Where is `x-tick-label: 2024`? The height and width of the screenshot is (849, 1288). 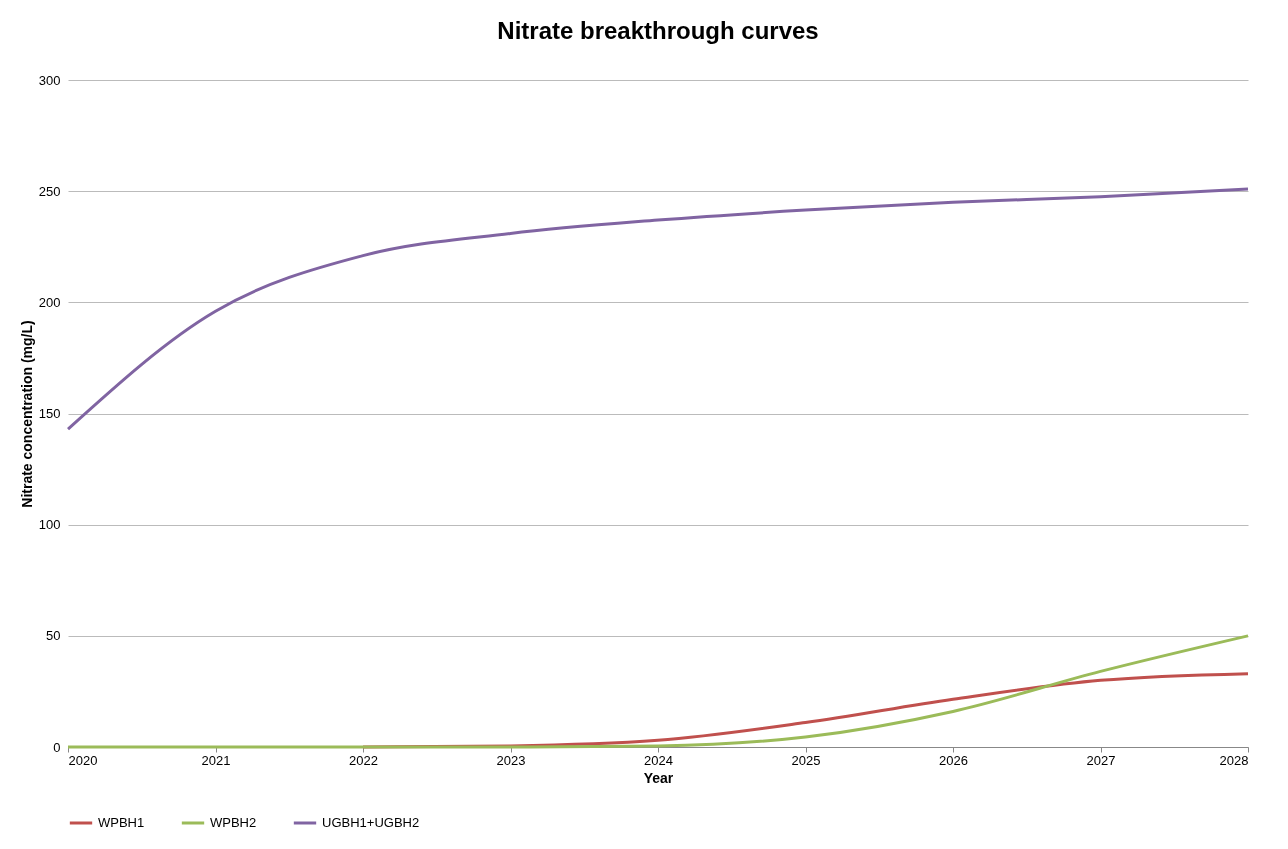
x-tick-label: 2024 is located at coordinates (658, 760).